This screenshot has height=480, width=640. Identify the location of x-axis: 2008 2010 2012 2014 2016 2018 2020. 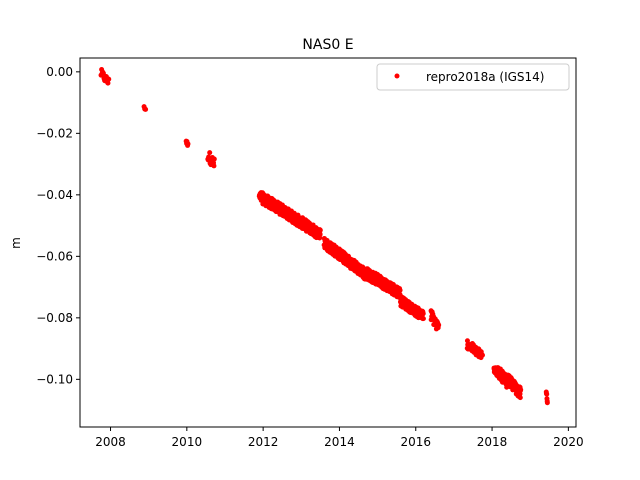
(339, 438).